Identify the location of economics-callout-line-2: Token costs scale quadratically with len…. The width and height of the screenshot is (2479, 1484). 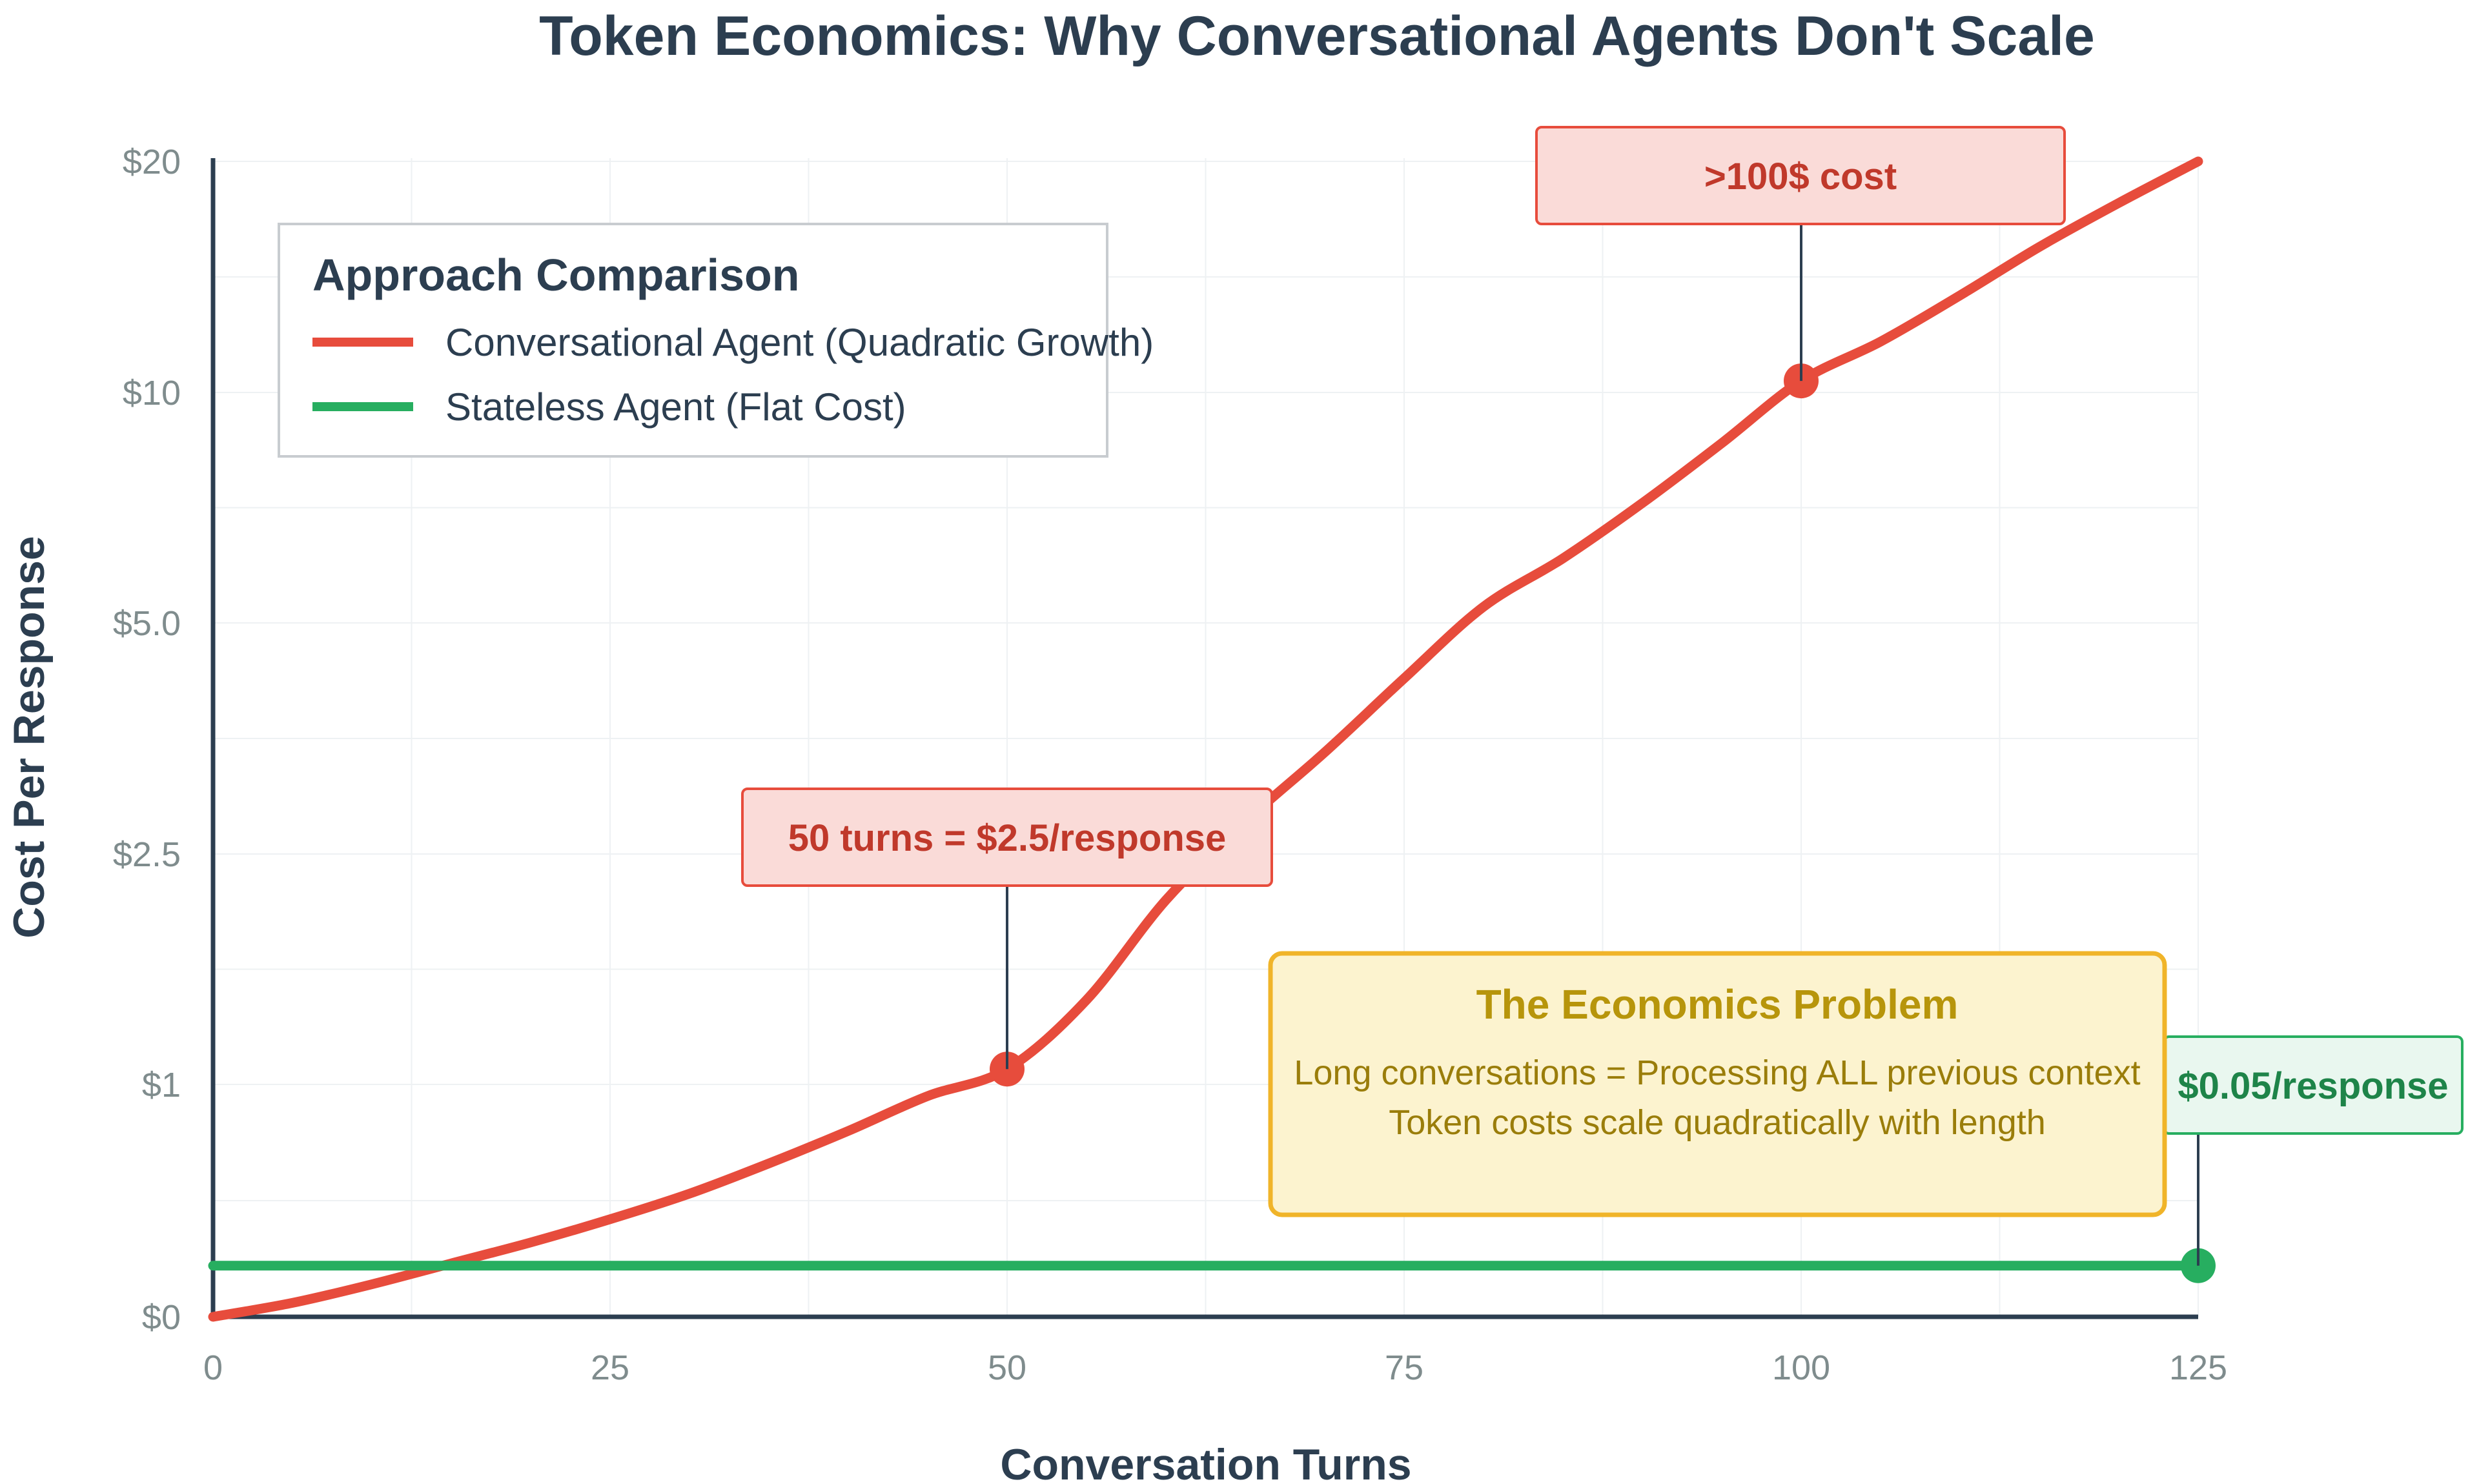
(1718, 1122).